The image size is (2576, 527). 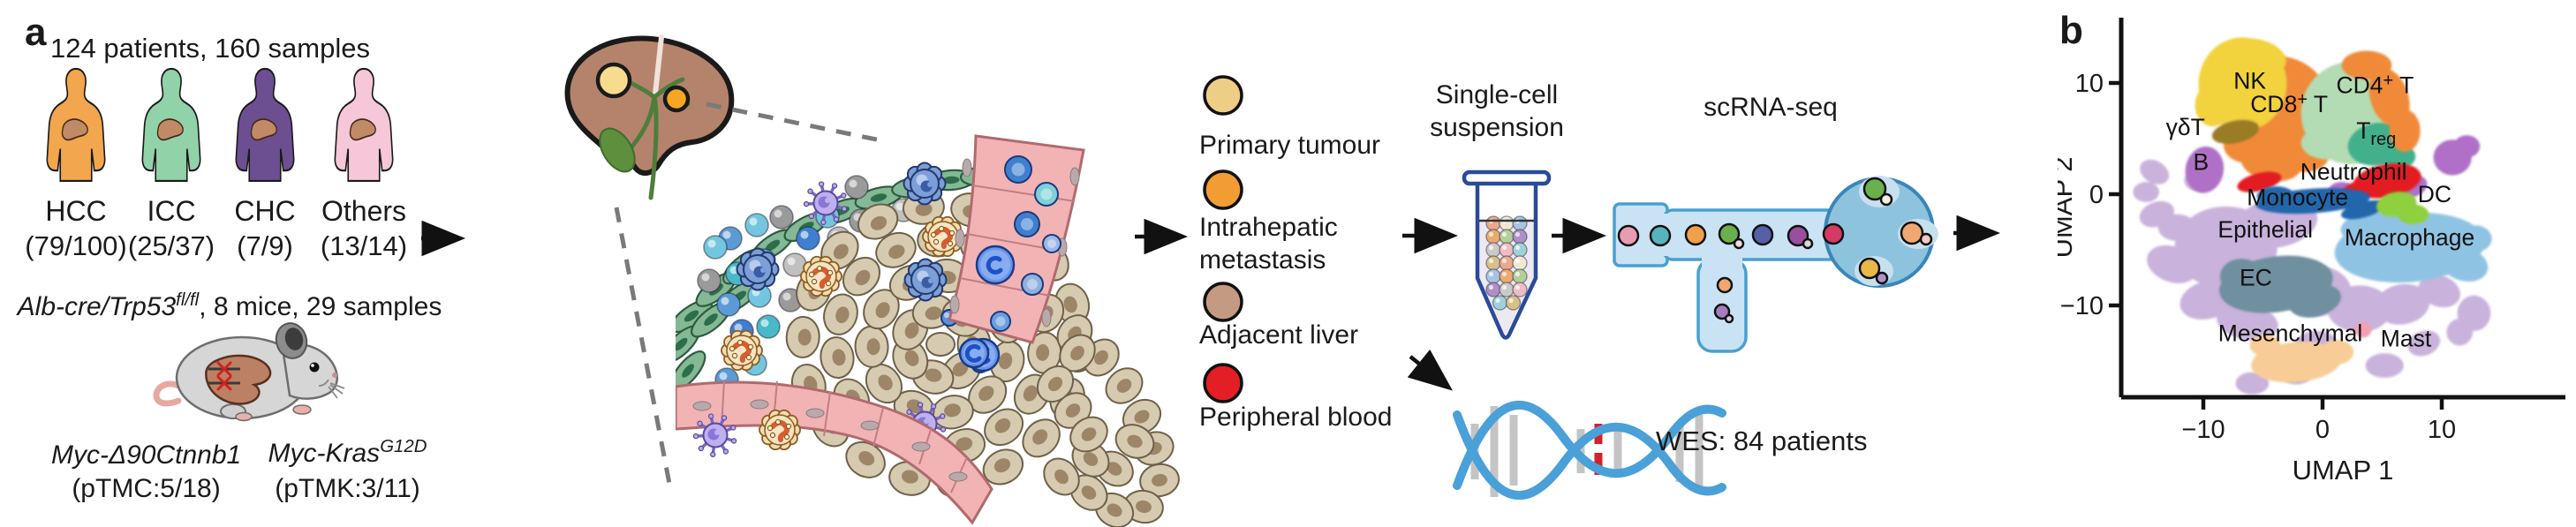 I want to click on umap1-tick-label: 10, so click(x=2442, y=430).